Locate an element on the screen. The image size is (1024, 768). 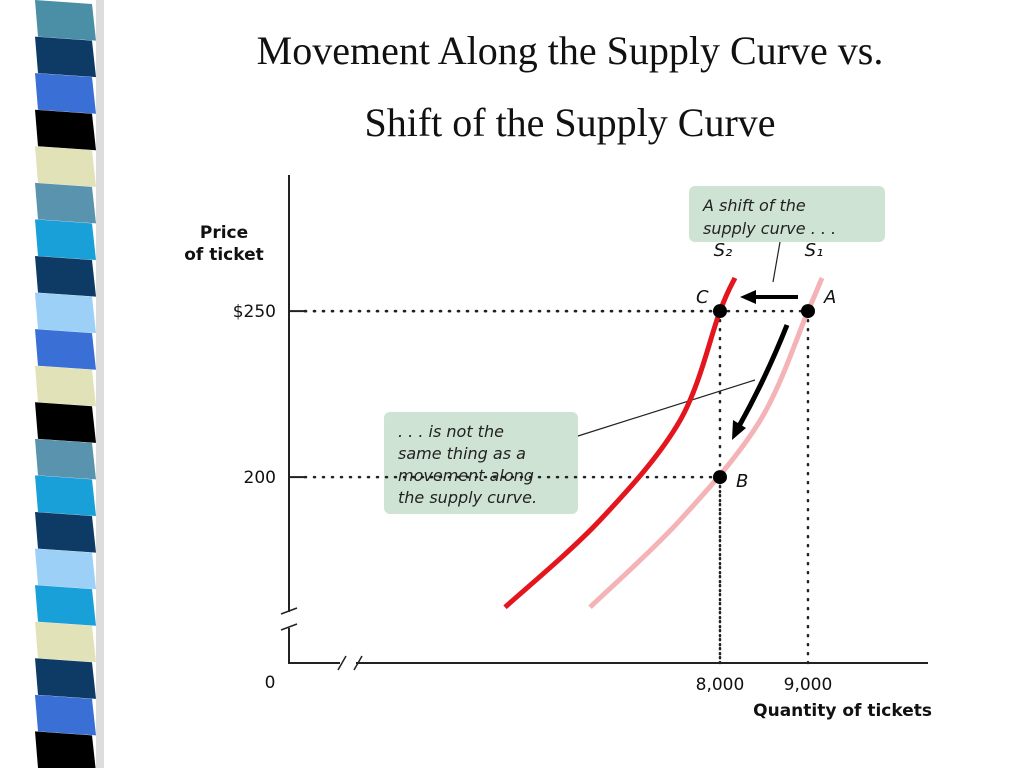
y-axis-label: of ticket is located at coordinates (224, 255).